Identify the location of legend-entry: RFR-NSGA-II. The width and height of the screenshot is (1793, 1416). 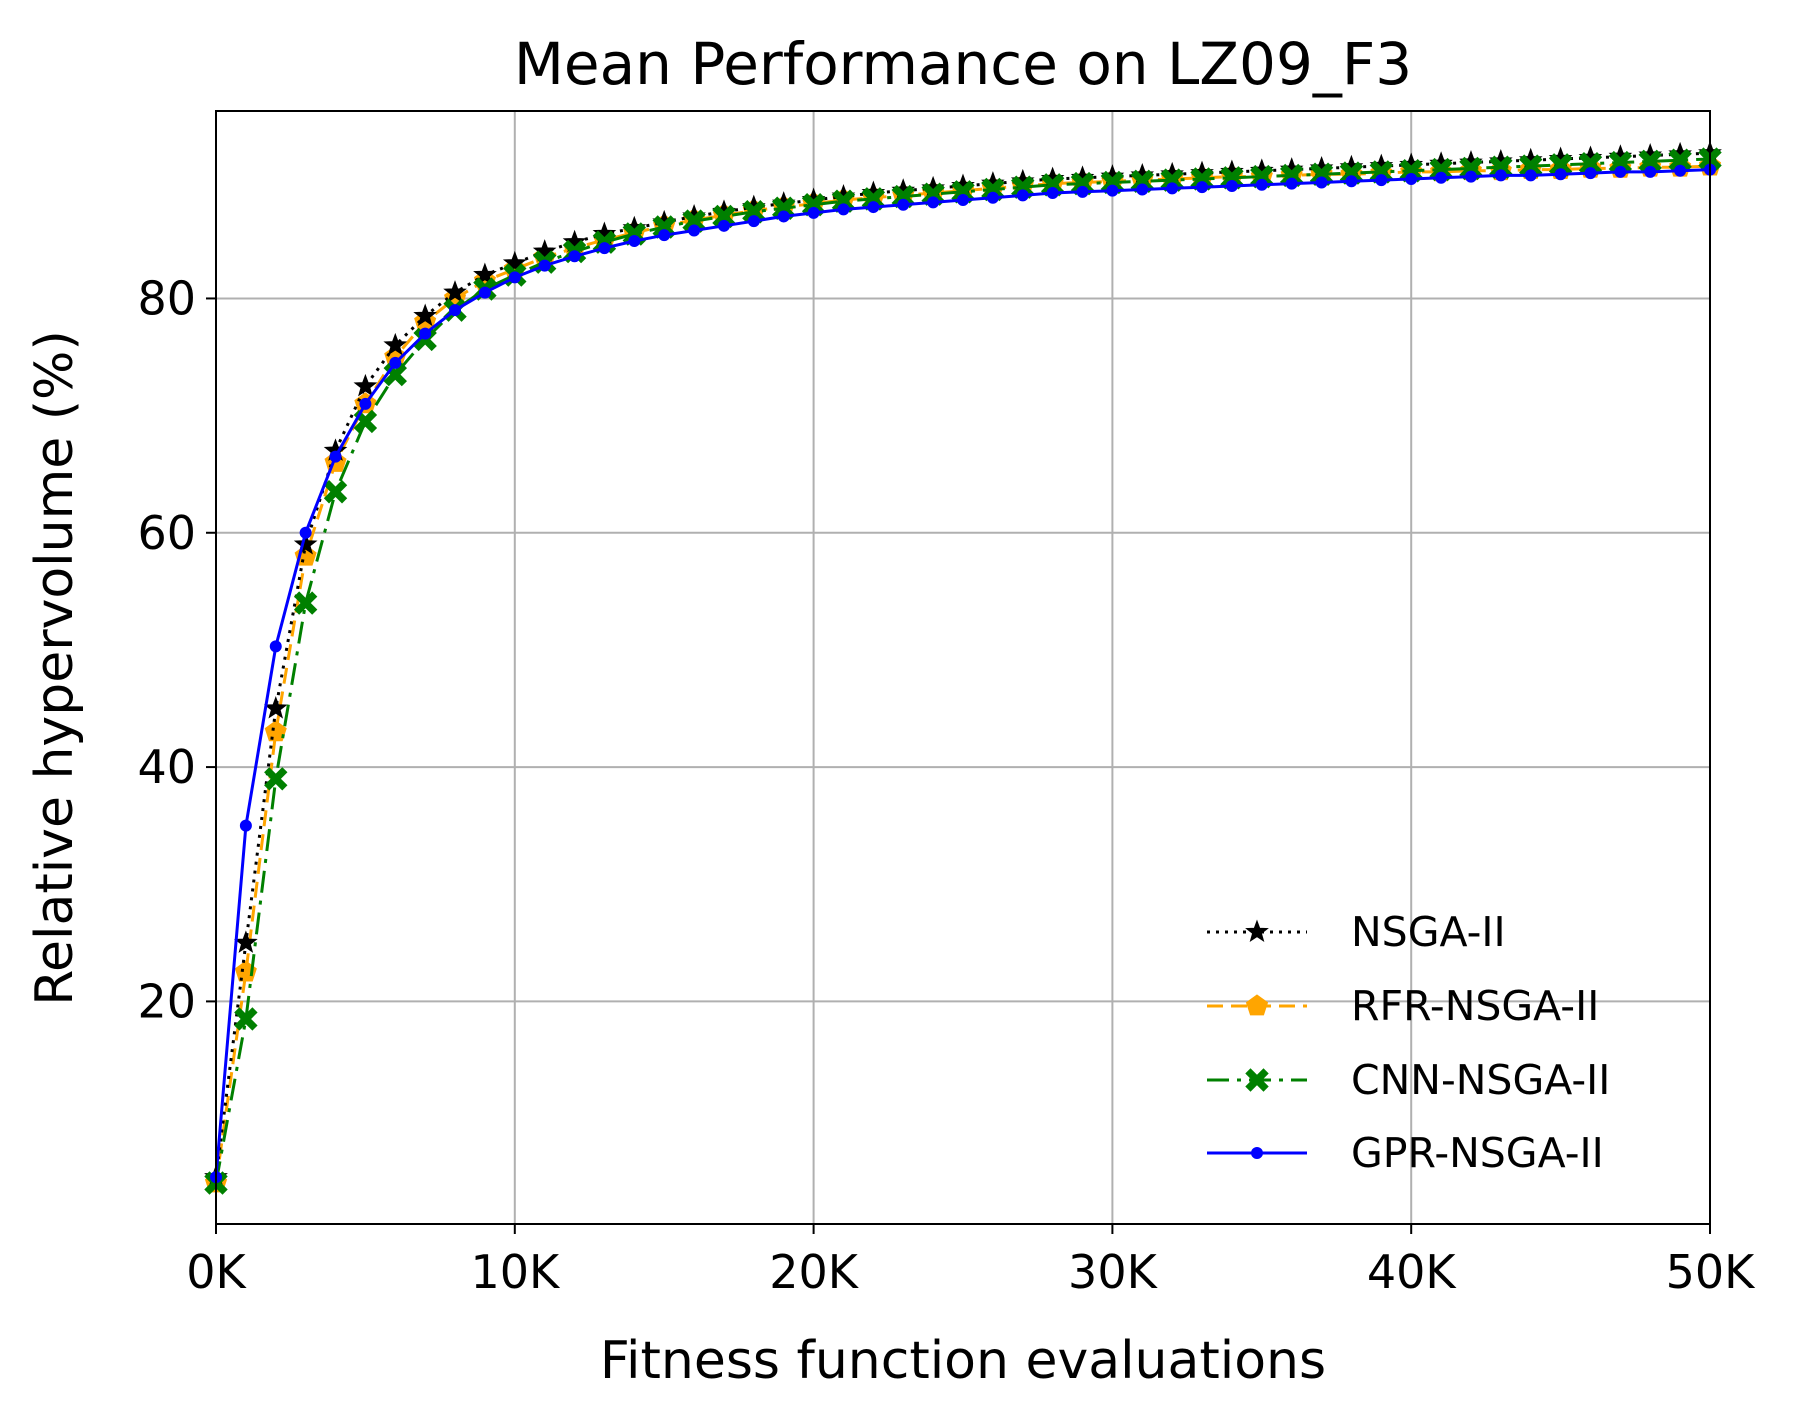
(1403, 1006).